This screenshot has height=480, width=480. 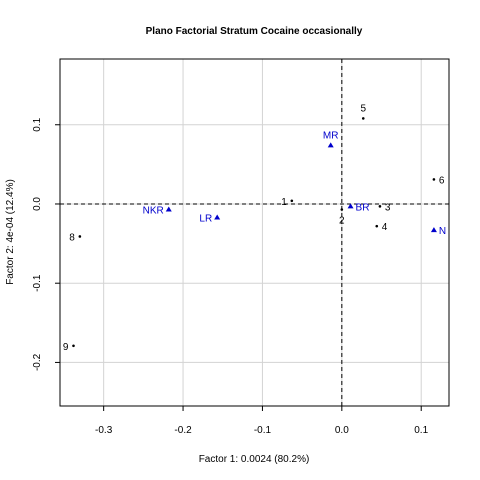 I want to click on x-axis-ticks: -0.3 -0.2 -0.1 0.0 0.1, so click(x=262, y=421).